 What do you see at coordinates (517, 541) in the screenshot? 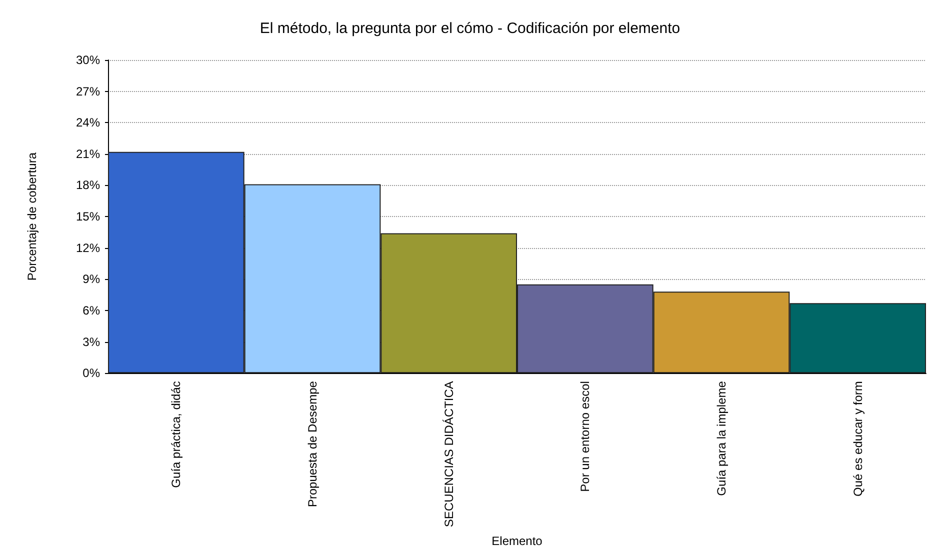
I see `x-axis-title: Elemento` at bounding box center [517, 541].